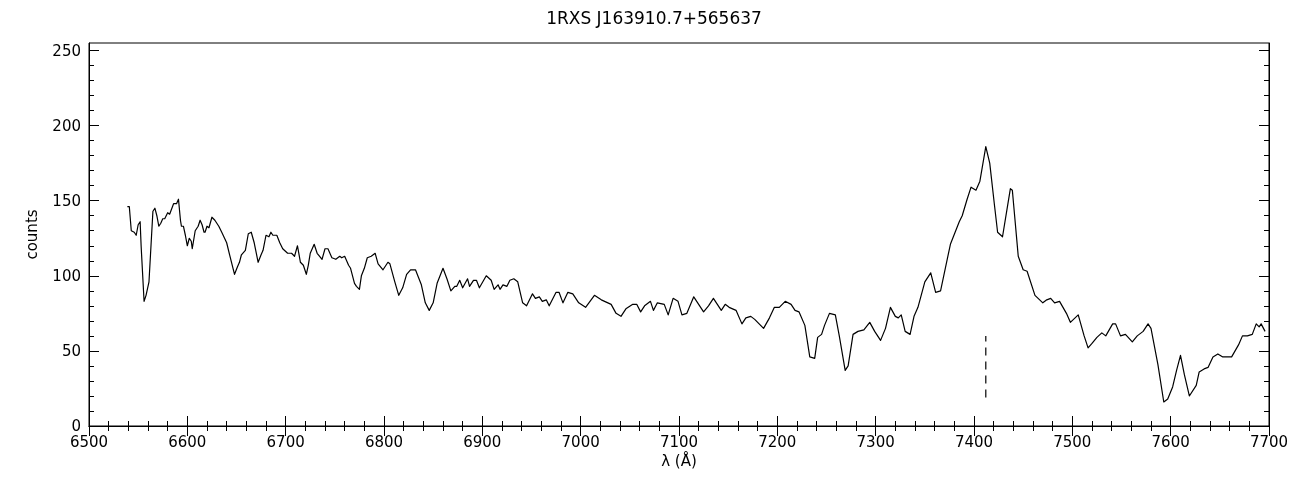 This screenshot has width=1308, height=494. Describe the element at coordinates (31, 234) in the screenshot. I see `y-axis-title: counts` at that location.